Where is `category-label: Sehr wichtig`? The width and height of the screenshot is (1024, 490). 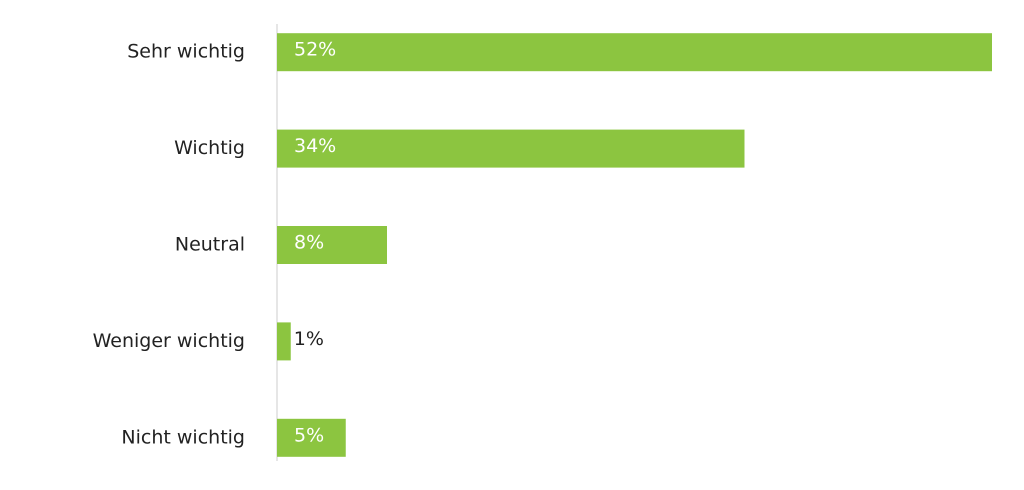 category-label: Sehr wichtig is located at coordinates (186, 52).